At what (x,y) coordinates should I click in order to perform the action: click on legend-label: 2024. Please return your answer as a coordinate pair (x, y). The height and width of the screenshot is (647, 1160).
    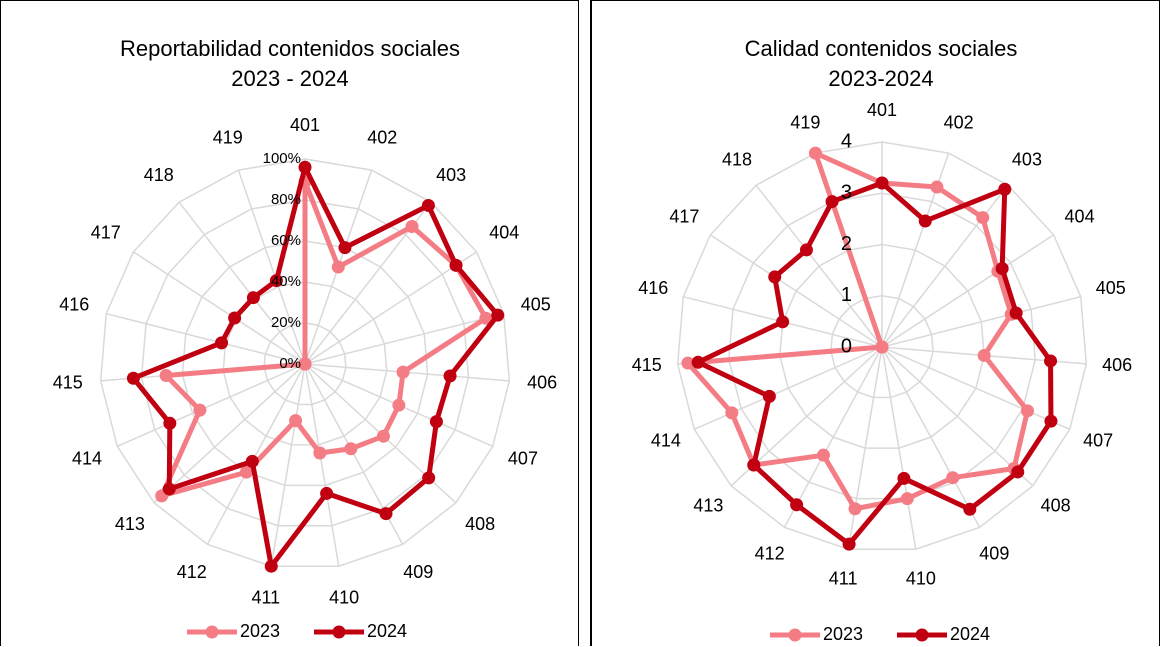
    Looking at the image, I should click on (970, 634).